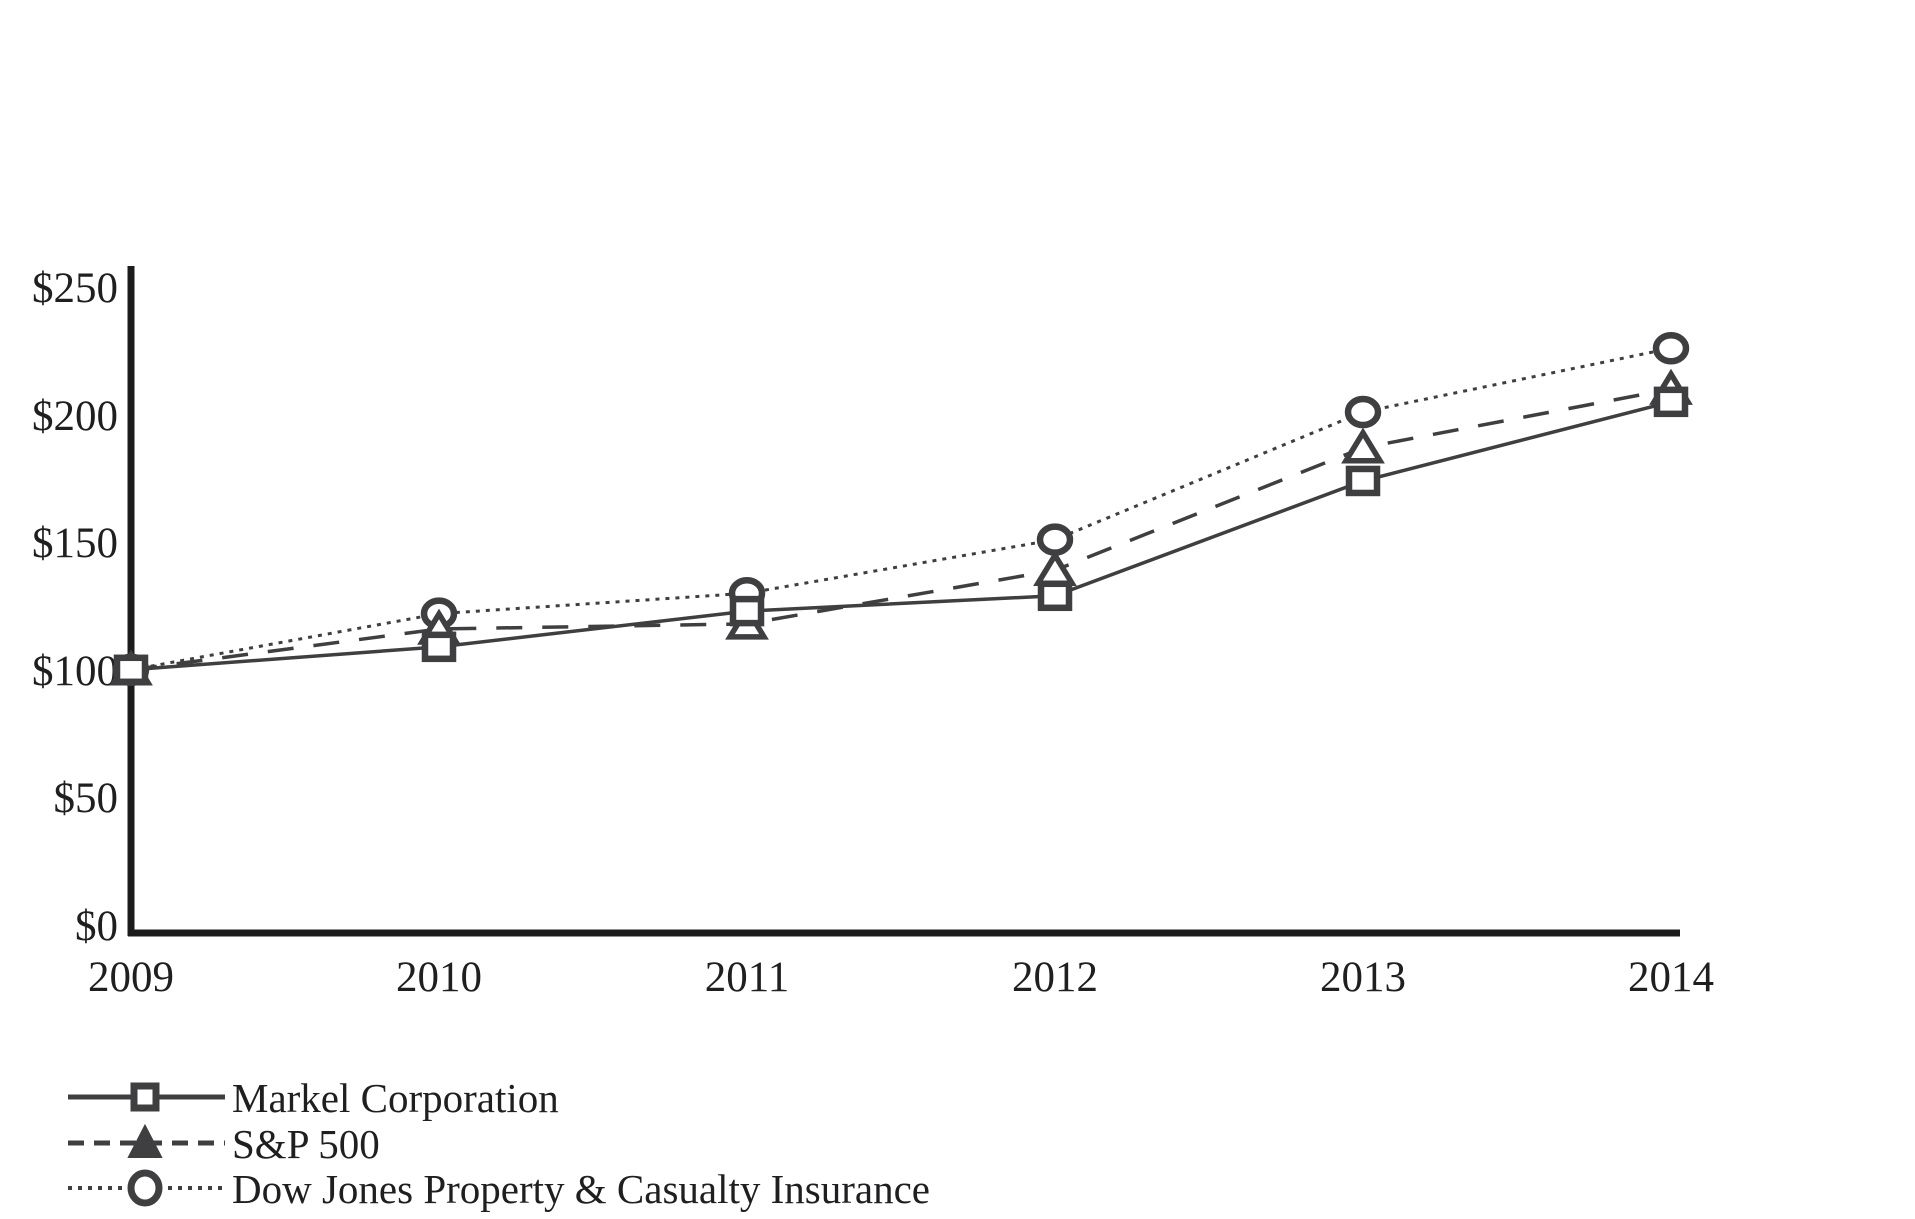  What do you see at coordinates (306, 1144) in the screenshot?
I see `legend-label-sp500: S&P 500` at bounding box center [306, 1144].